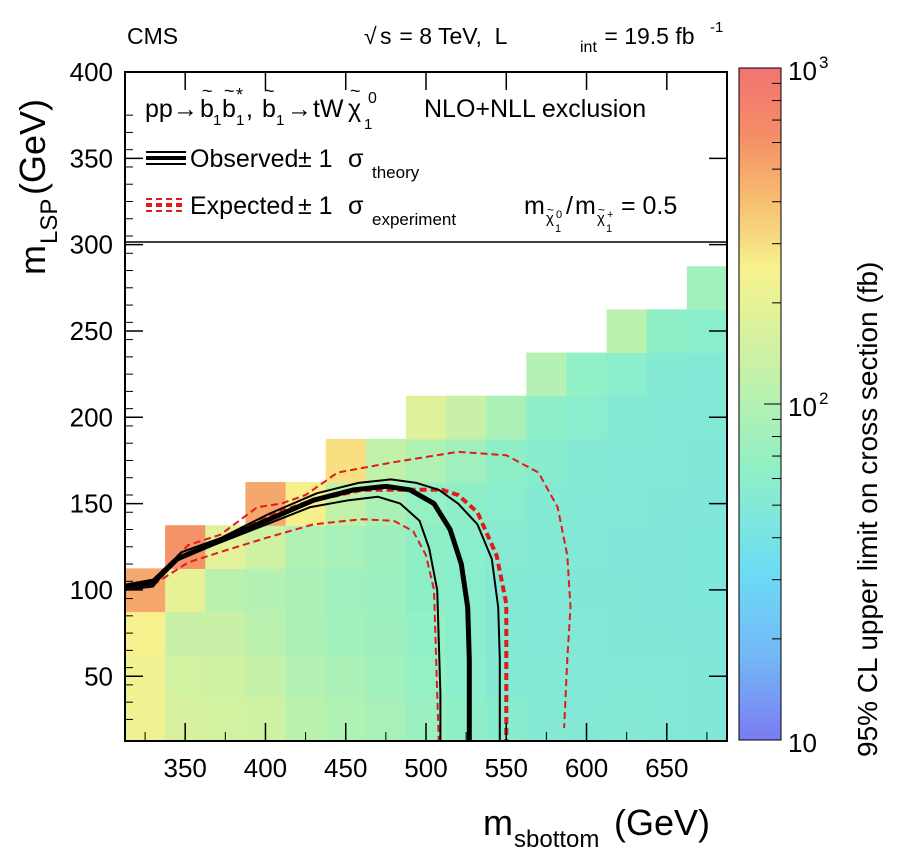 This screenshot has height=863, width=900. What do you see at coordinates (152, 36) in the screenshot?
I see `experiment-label: CMS` at bounding box center [152, 36].